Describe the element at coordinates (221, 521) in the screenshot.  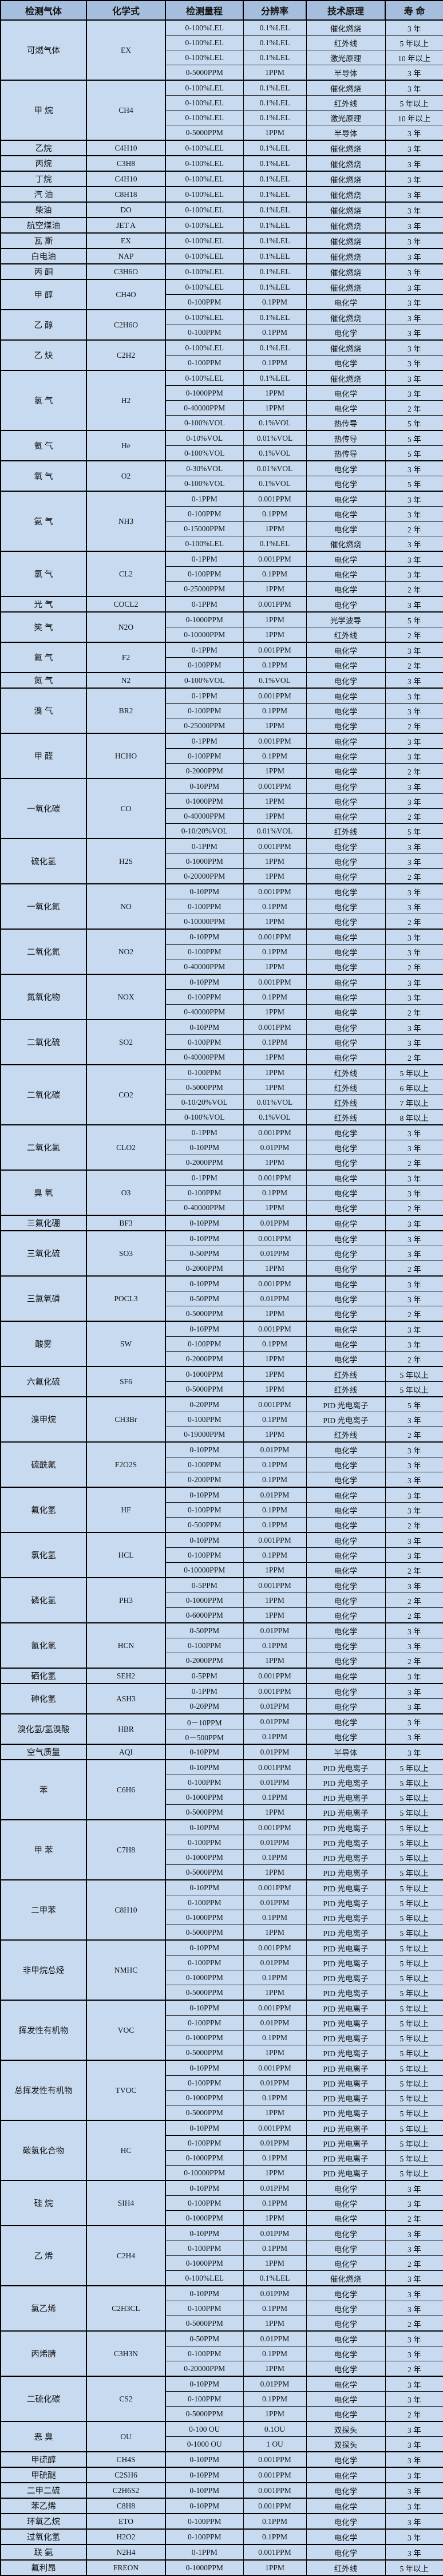
I see `group-start-row: 氨 气 NH3 0-1PPM 0.001PPM 电化学 3 年` at that location.